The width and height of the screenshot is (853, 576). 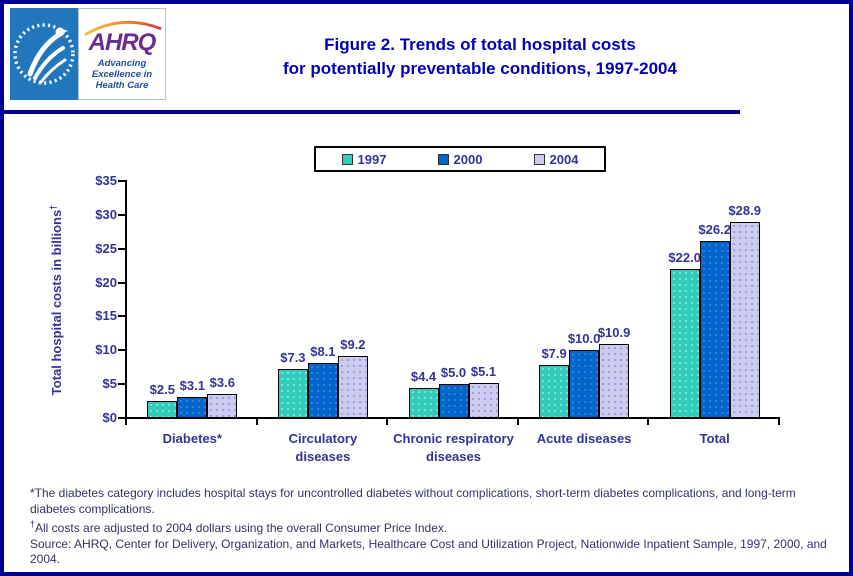 I want to click on x-axis-category-label: Diabetes*, so click(x=192, y=438).